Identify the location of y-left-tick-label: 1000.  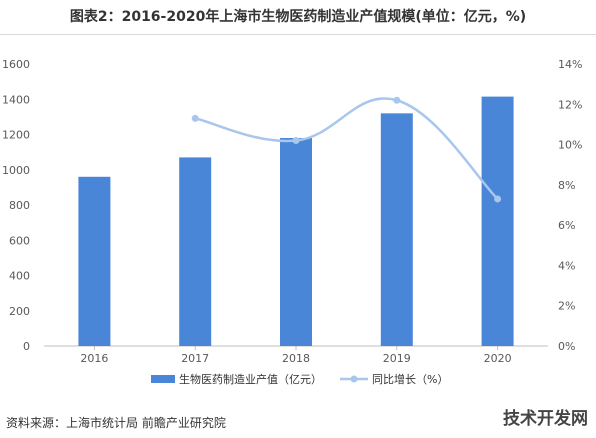
(16, 170).